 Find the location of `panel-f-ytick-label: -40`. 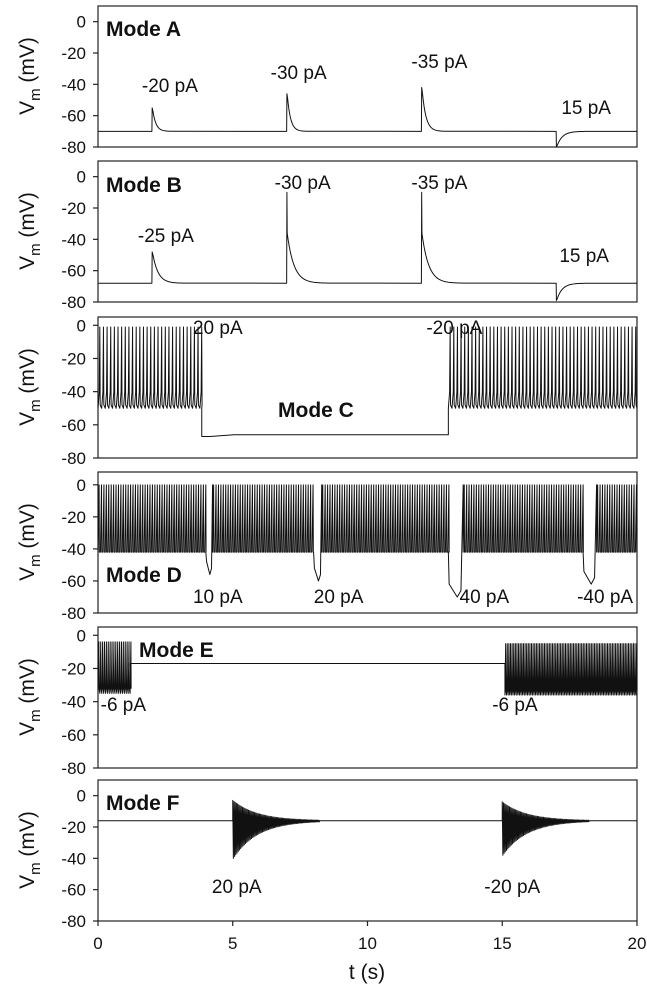

panel-f-ytick-label: -40 is located at coordinates (73, 858).